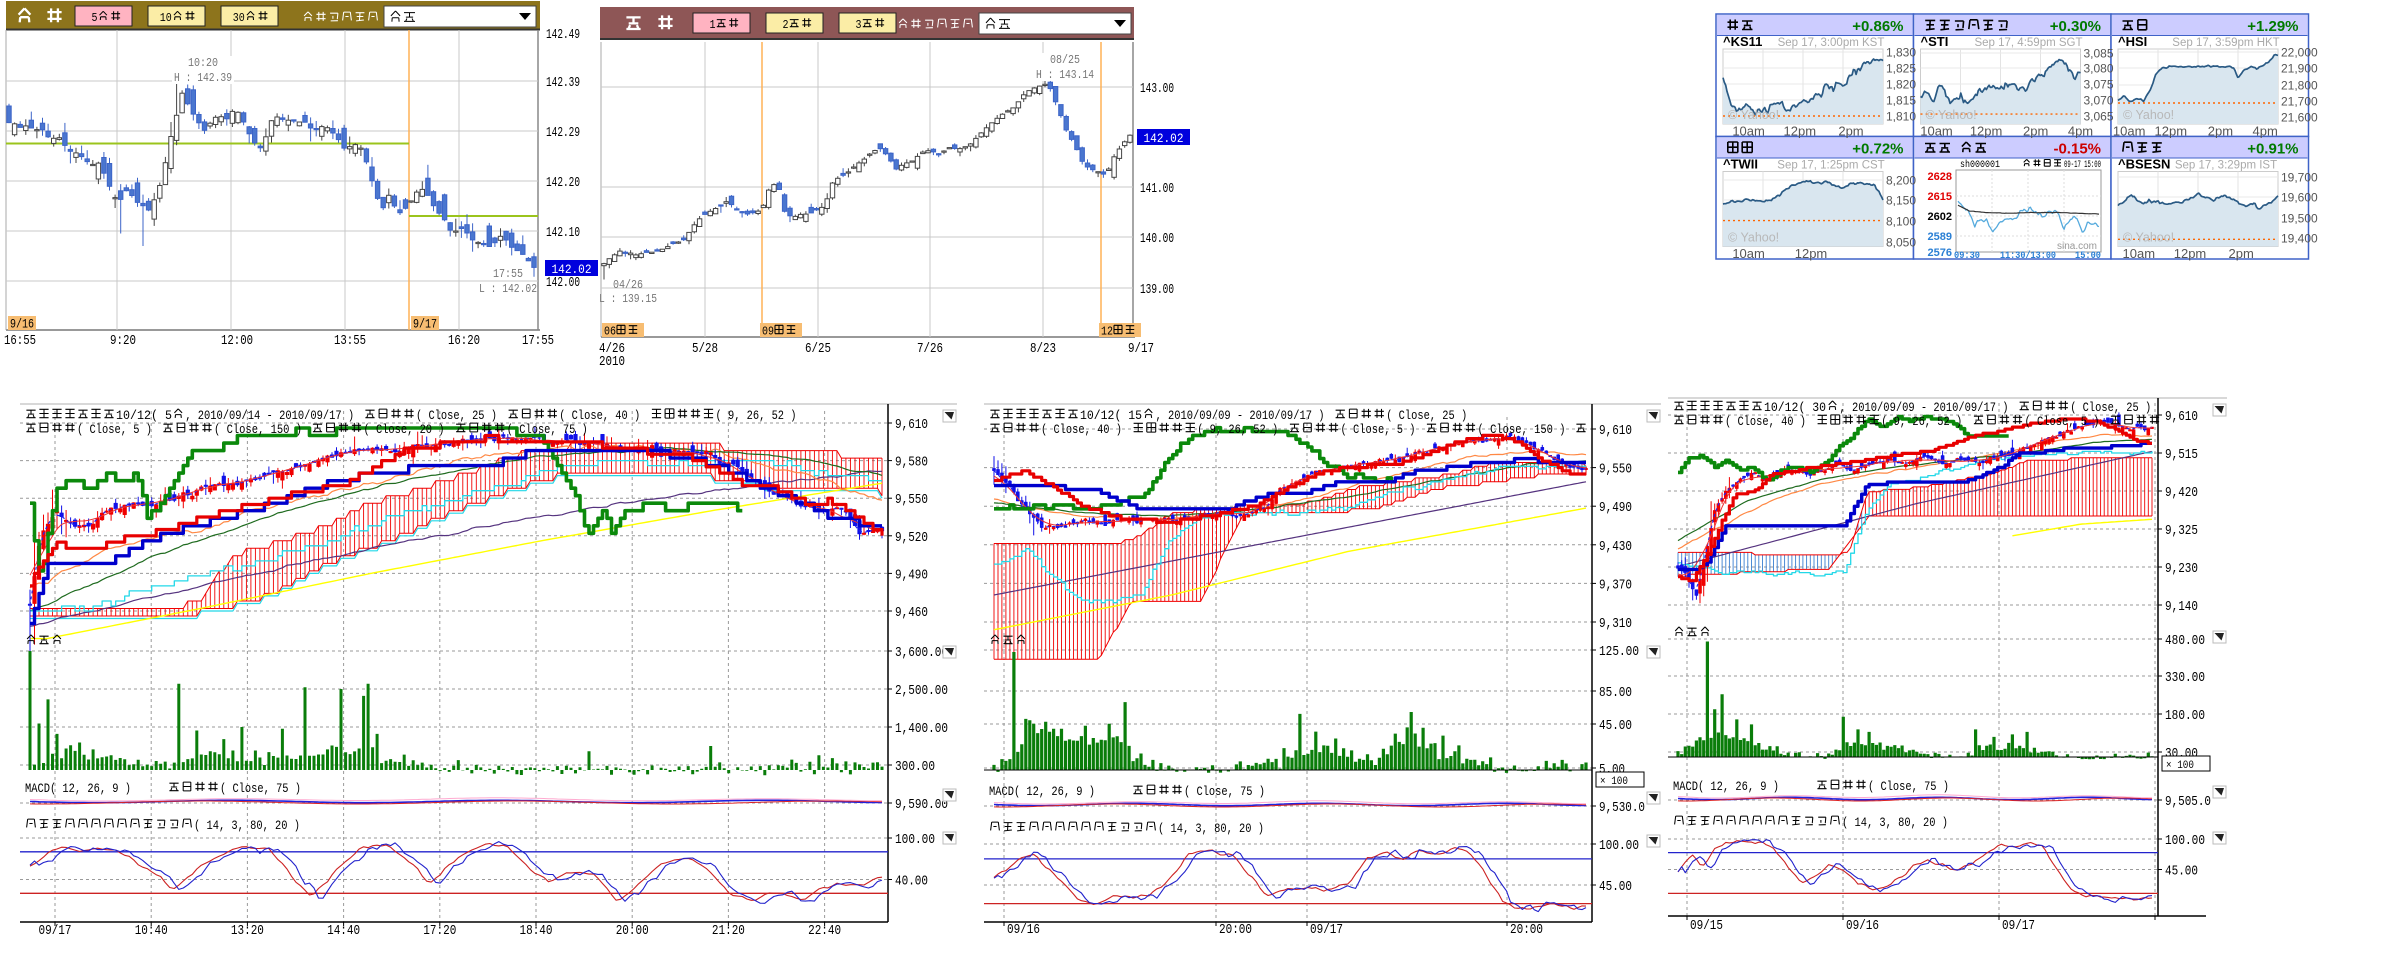 The width and height of the screenshot is (2392, 972). I want to click on svg-text: 3,075, so click(2099, 85).